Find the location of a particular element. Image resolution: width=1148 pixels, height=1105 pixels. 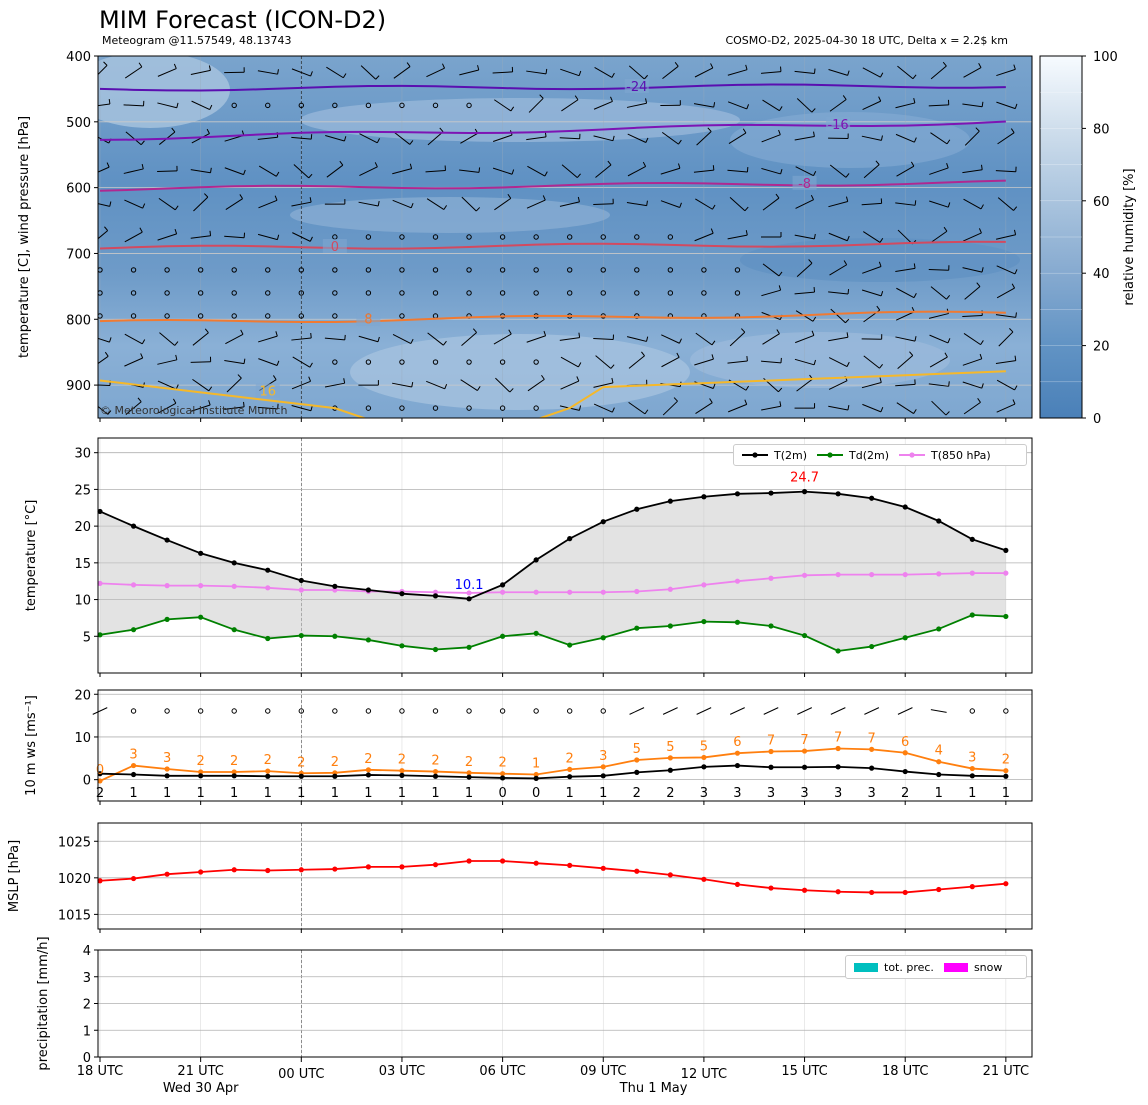

pressure-tick-label: 900 is located at coordinates (78, 386).